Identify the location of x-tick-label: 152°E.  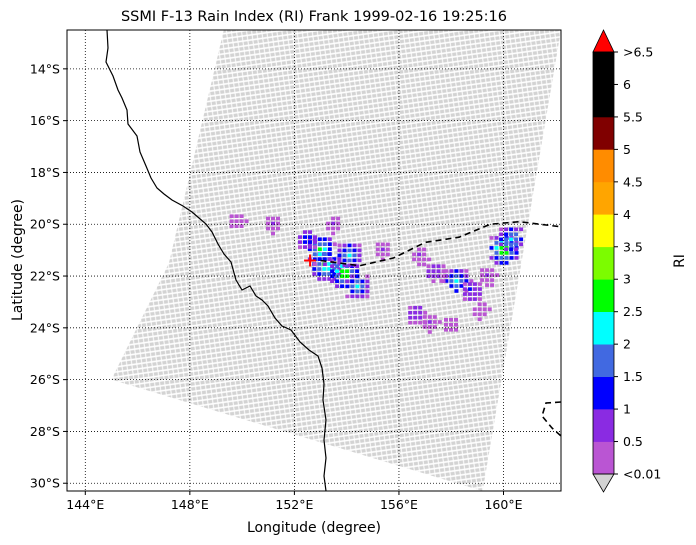
(294, 504).